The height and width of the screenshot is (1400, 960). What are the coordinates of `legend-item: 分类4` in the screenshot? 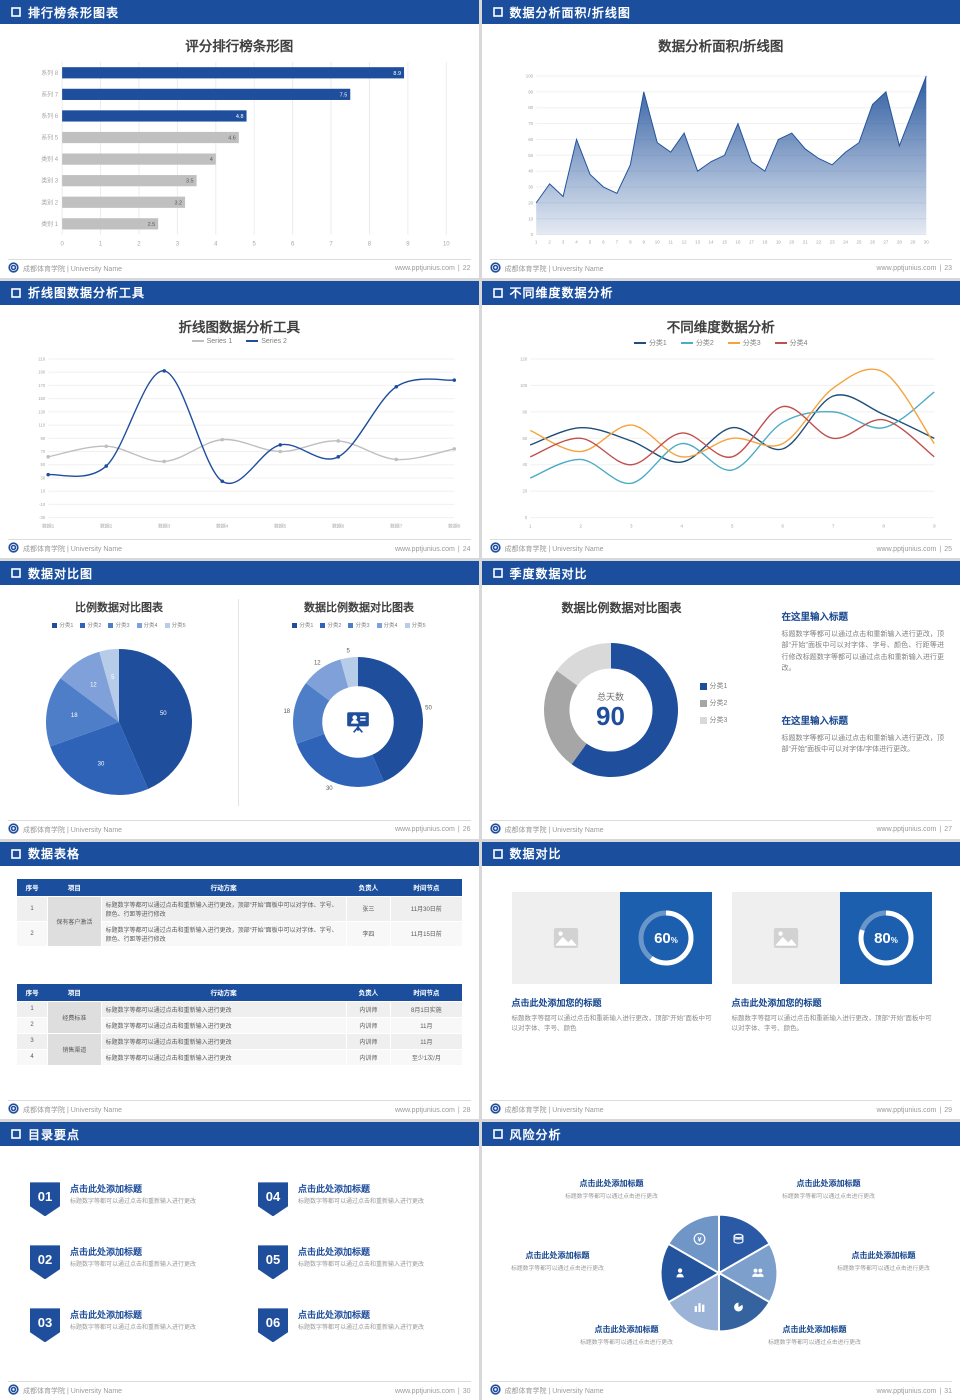 It's located at (791, 343).